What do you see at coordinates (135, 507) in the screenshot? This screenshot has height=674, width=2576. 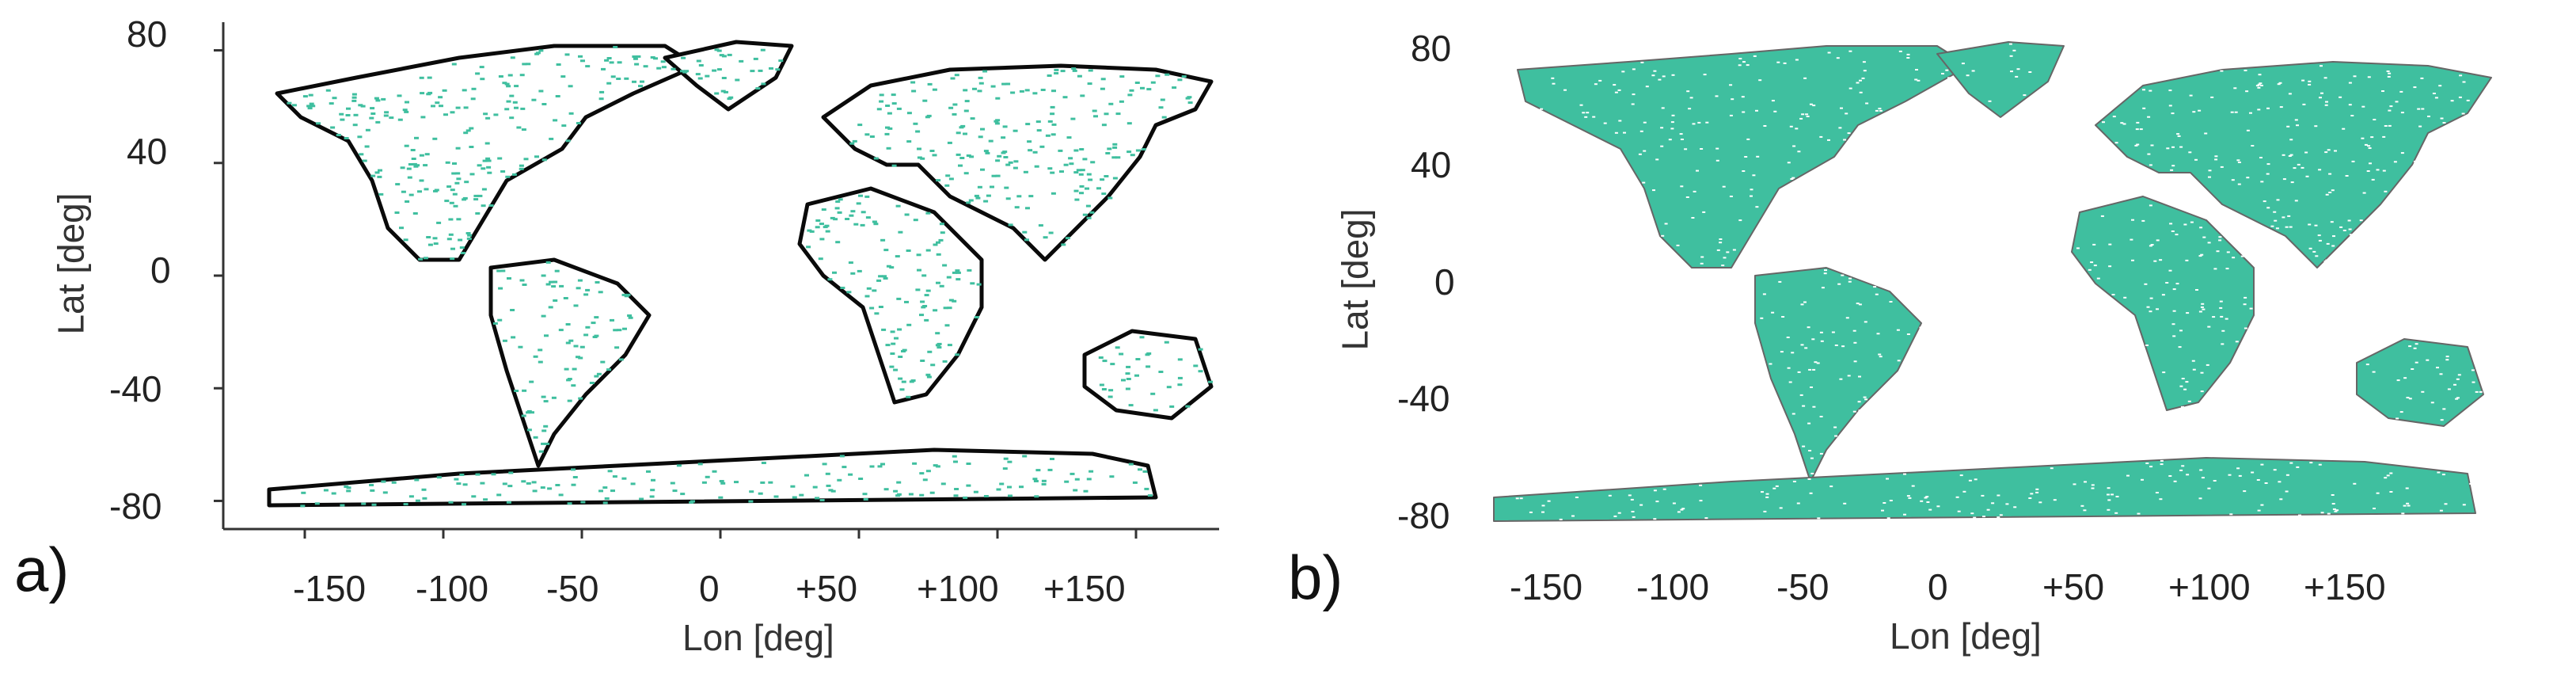 I see `y-tick-label: -80` at bounding box center [135, 507].